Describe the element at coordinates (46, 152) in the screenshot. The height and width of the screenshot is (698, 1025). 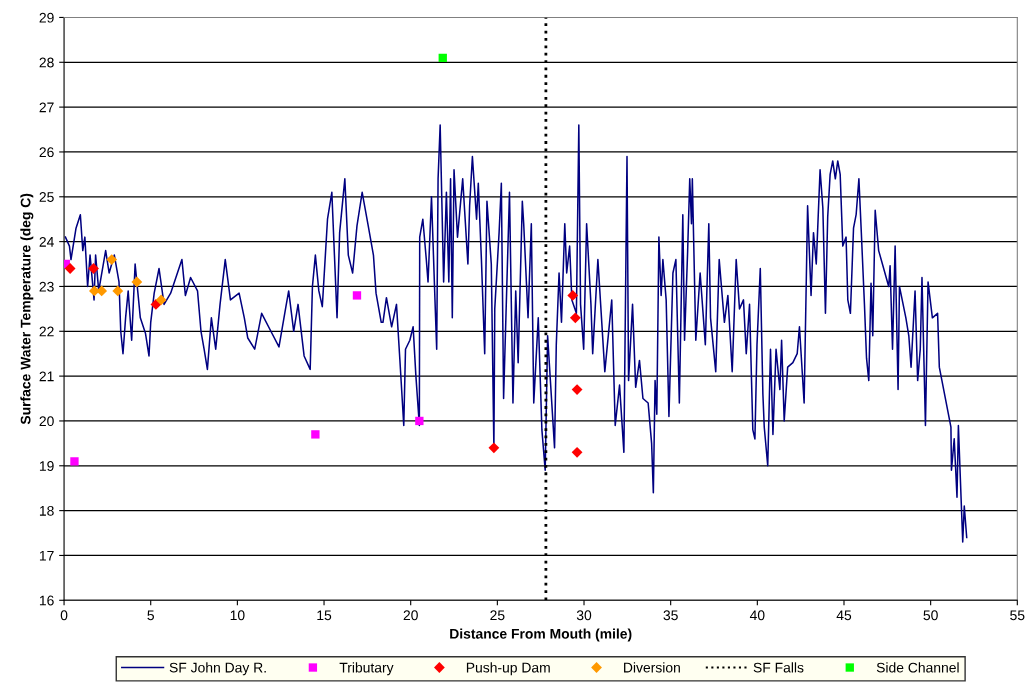
I see `y-tick-label: 26` at that location.